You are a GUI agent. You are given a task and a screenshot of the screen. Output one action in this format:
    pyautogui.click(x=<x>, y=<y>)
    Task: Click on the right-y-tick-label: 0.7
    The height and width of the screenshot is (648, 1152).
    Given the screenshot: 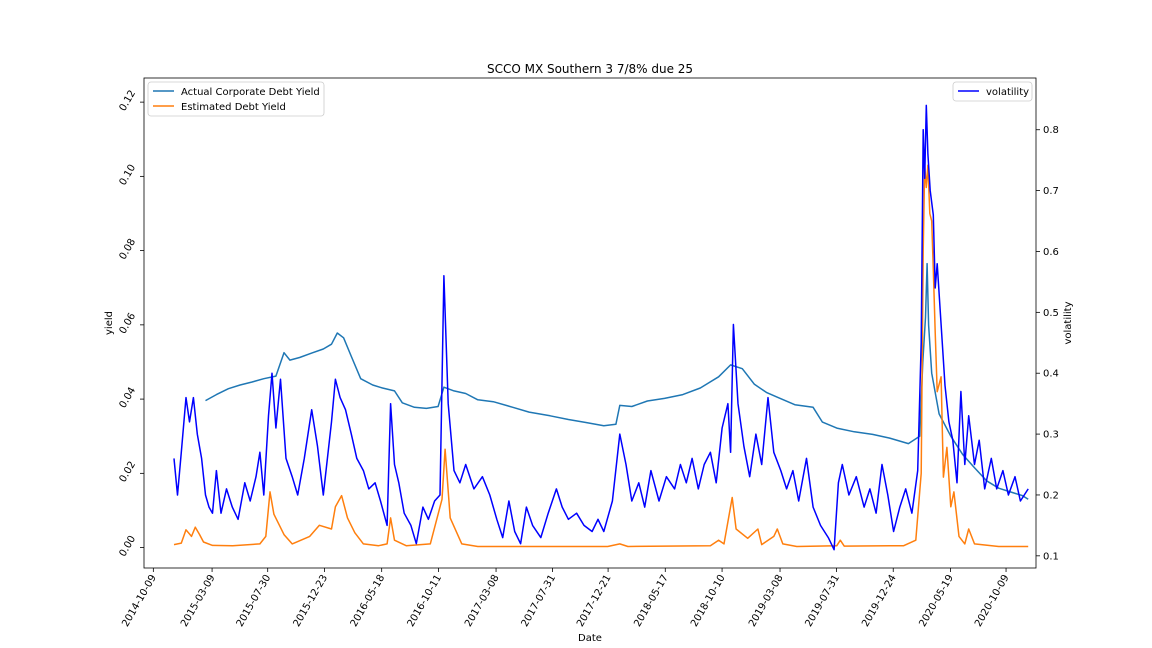 What is the action you would take?
    pyautogui.click(x=1051, y=191)
    